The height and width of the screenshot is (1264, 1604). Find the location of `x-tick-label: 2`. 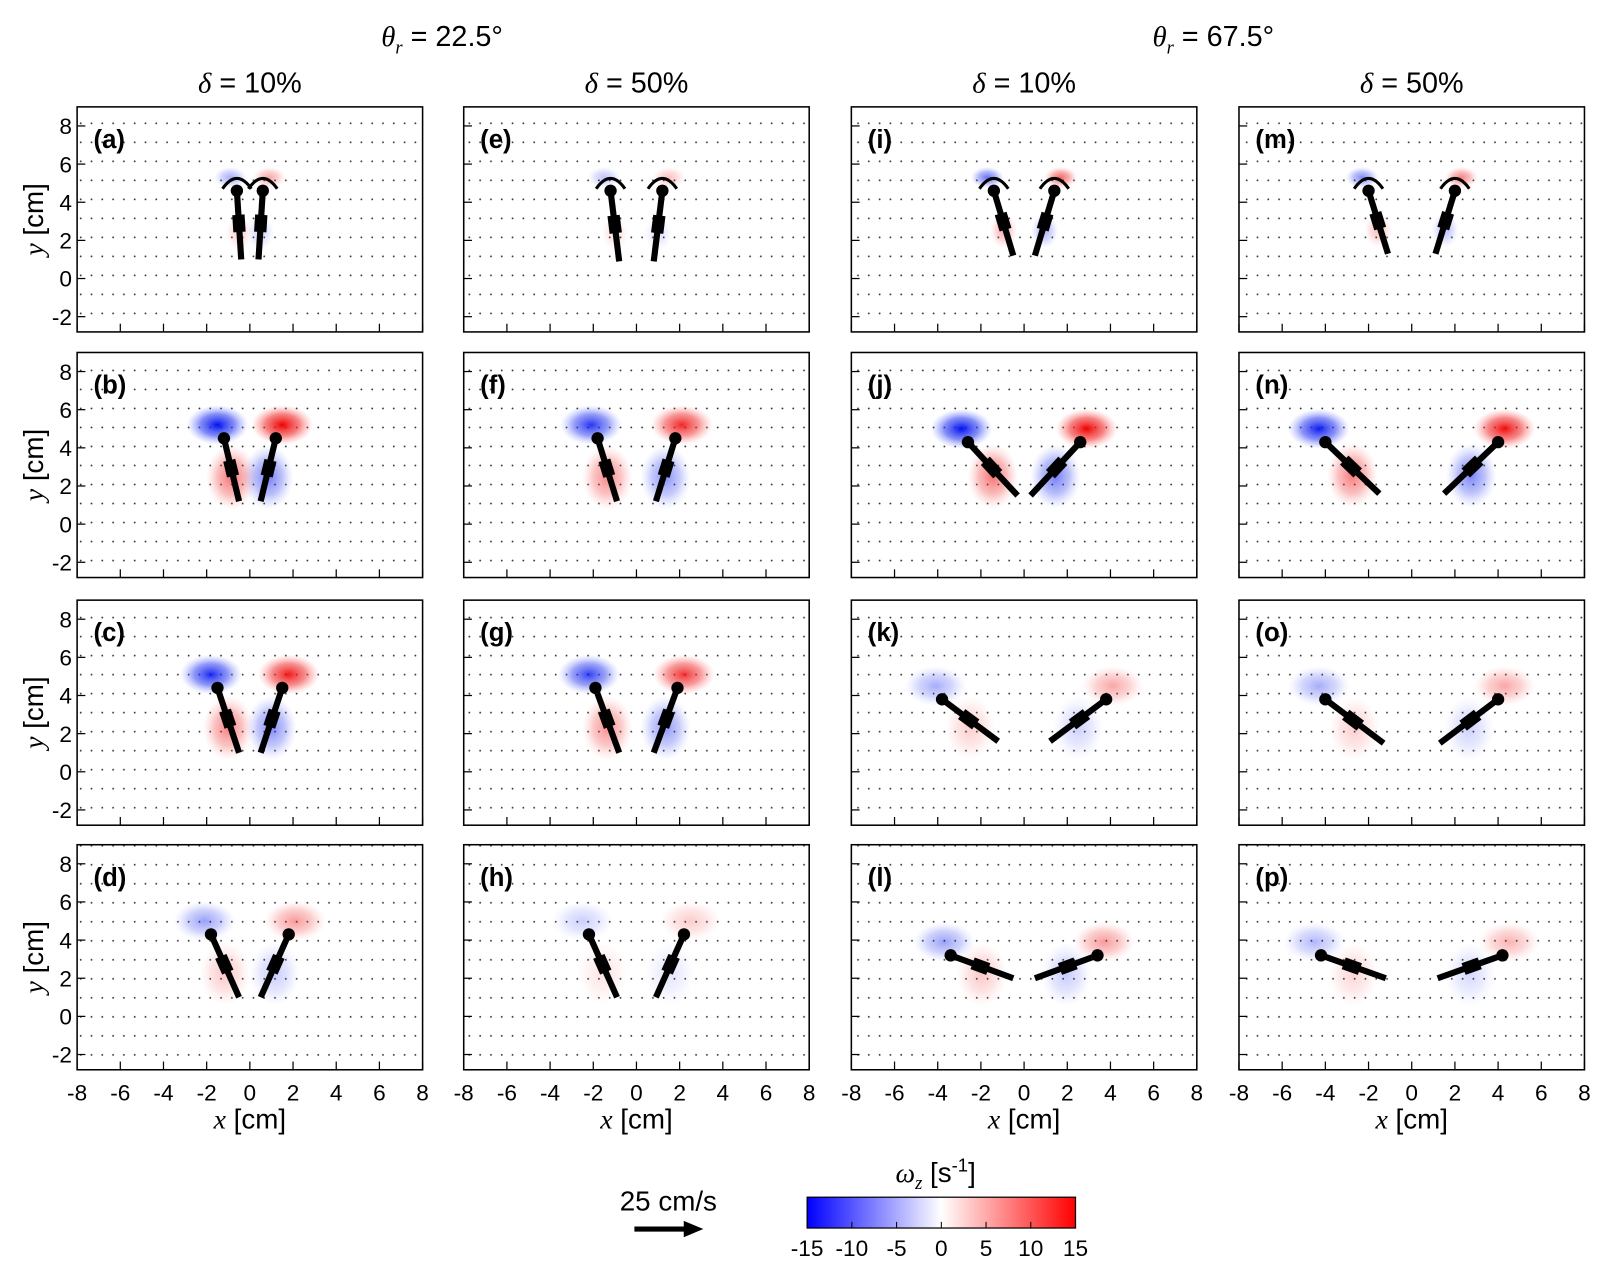

x-tick-label: 2 is located at coordinates (1067, 1093).